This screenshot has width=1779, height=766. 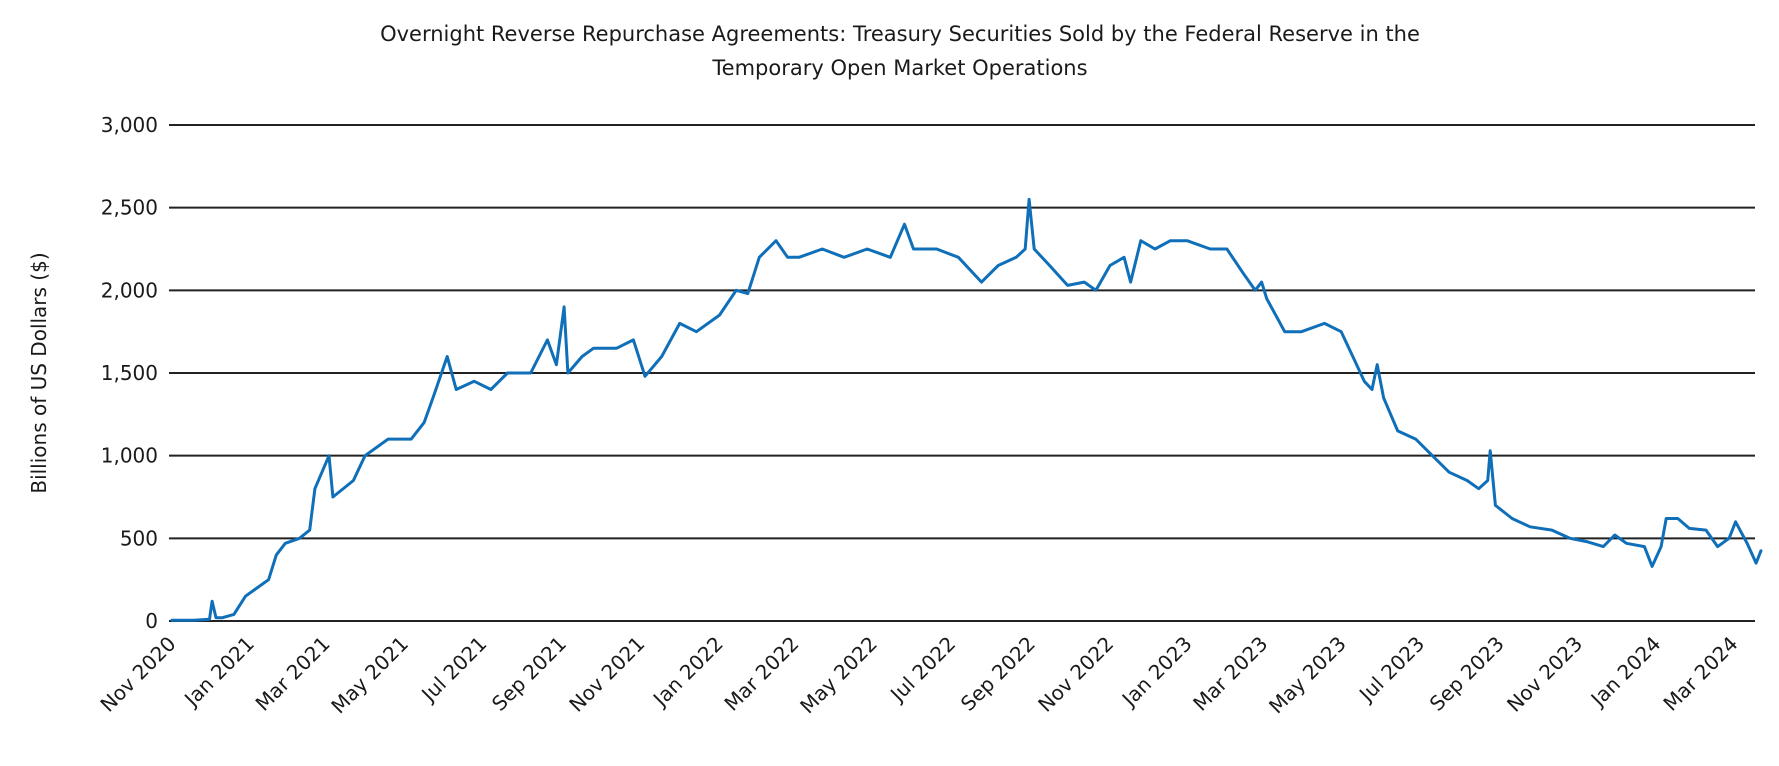 I want to click on x-tick-label: Mar 2021, so click(x=293, y=674).